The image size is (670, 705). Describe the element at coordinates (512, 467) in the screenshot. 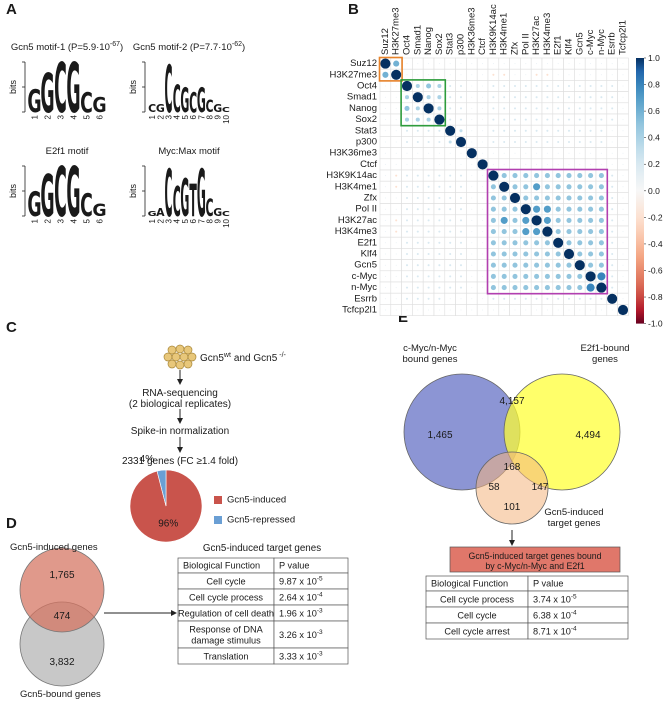

I see `venn-count: 168` at that location.